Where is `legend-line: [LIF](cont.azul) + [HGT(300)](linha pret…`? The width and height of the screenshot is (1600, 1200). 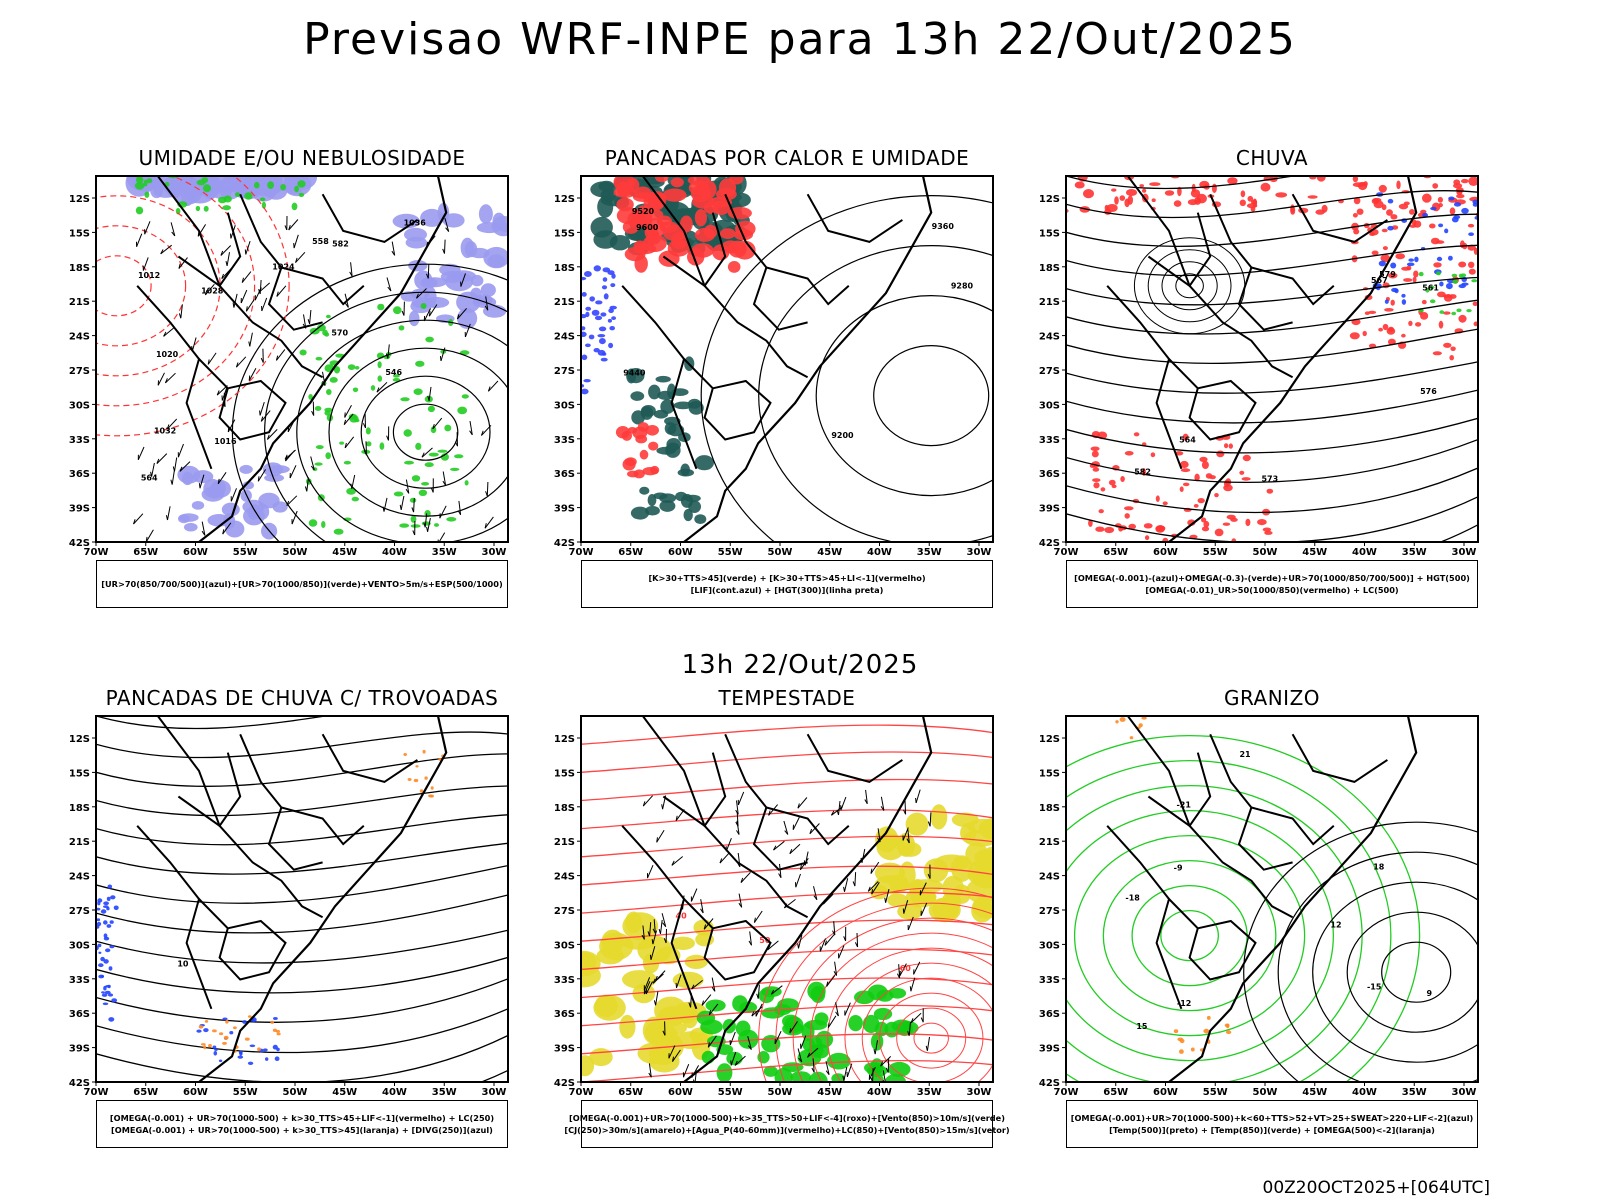 legend-line: [LIF](cont.azul) + [HGT(300)](linha pret… is located at coordinates (787, 590).